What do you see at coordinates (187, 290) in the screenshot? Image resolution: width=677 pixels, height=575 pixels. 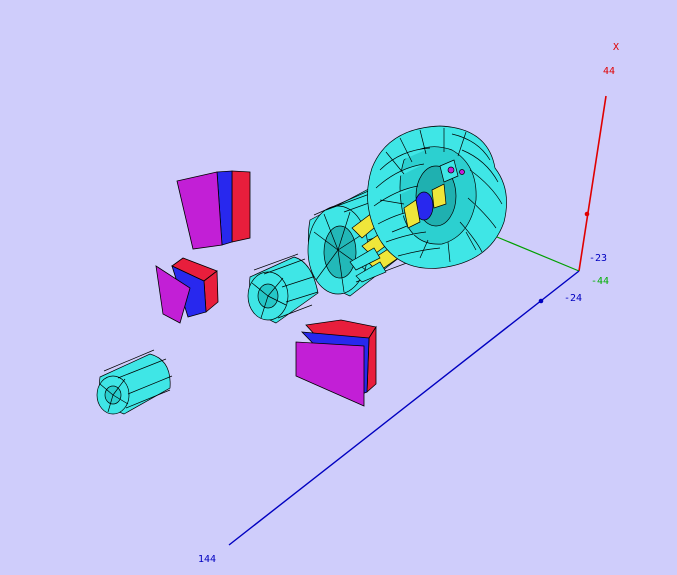 I see `endcap-plate-middle` at bounding box center [187, 290].